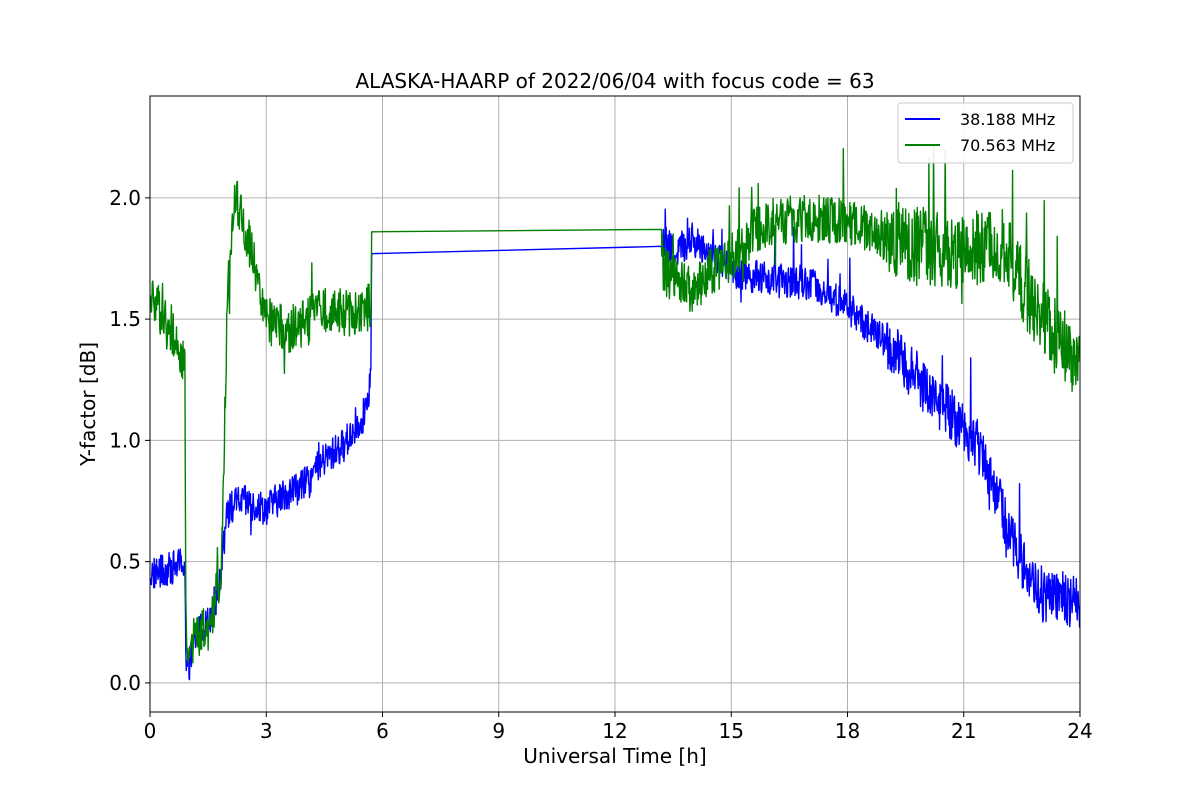  Describe the element at coordinates (614, 731) in the screenshot. I see `x-tick-label: 12` at that location.